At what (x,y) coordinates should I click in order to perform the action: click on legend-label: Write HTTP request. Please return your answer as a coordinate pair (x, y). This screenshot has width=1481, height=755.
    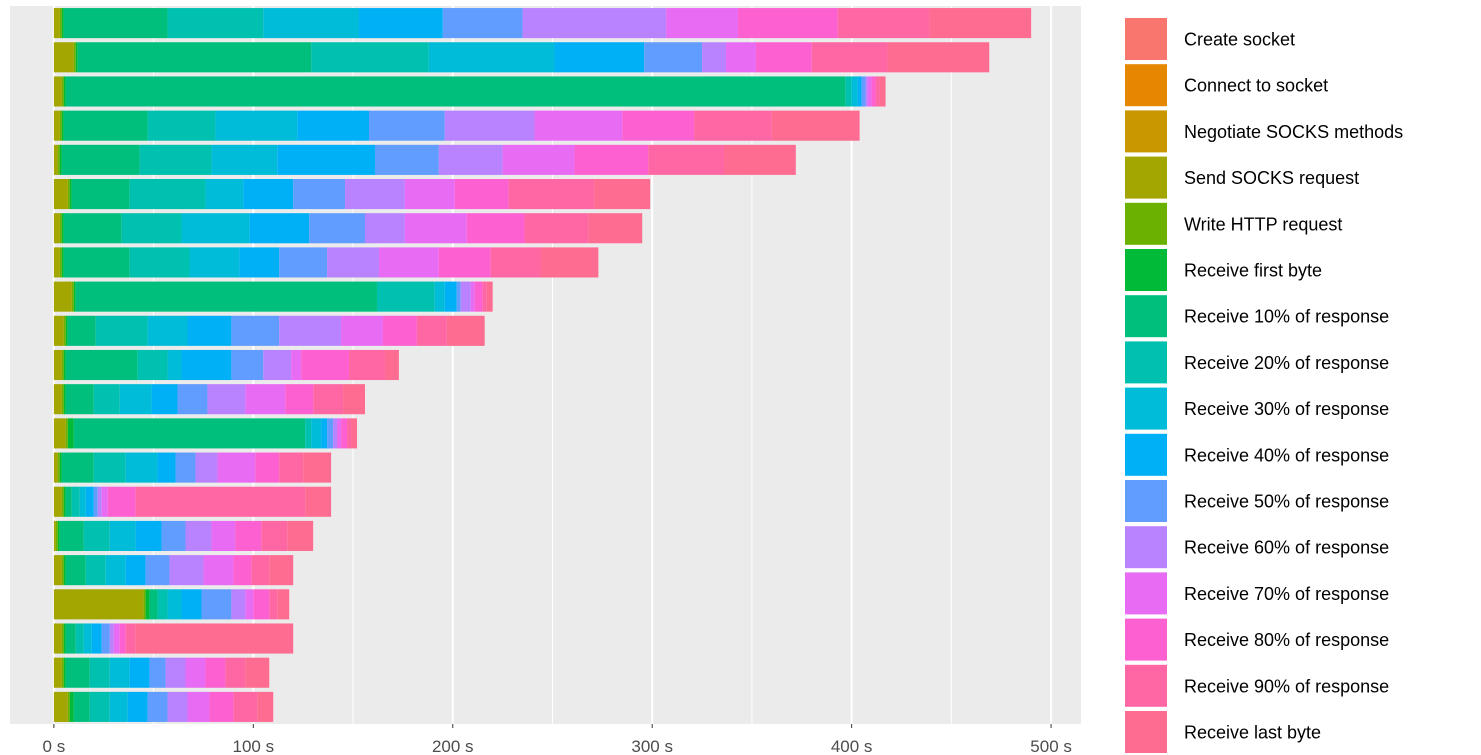
    Looking at the image, I should click on (1263, 224).